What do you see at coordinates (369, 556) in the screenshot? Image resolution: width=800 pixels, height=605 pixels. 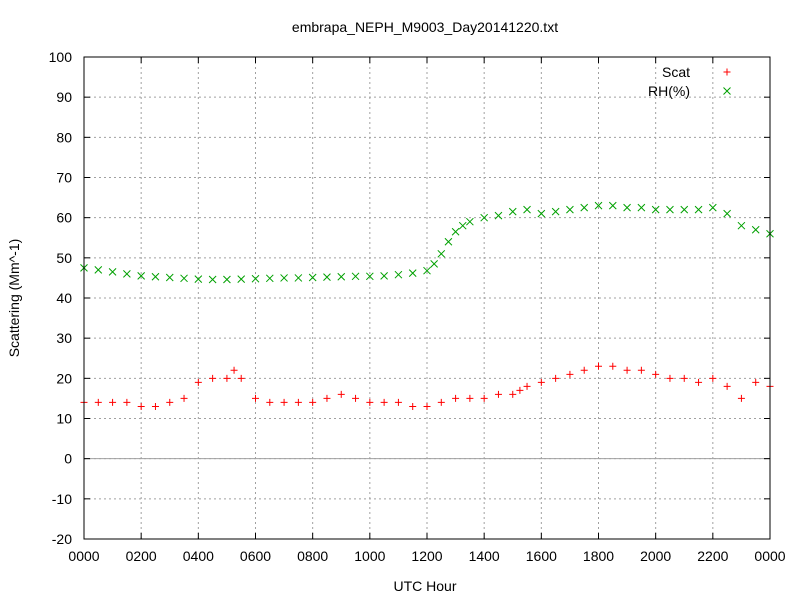 I see `x-tick-label: 1000` at bounding box center [369, 556].